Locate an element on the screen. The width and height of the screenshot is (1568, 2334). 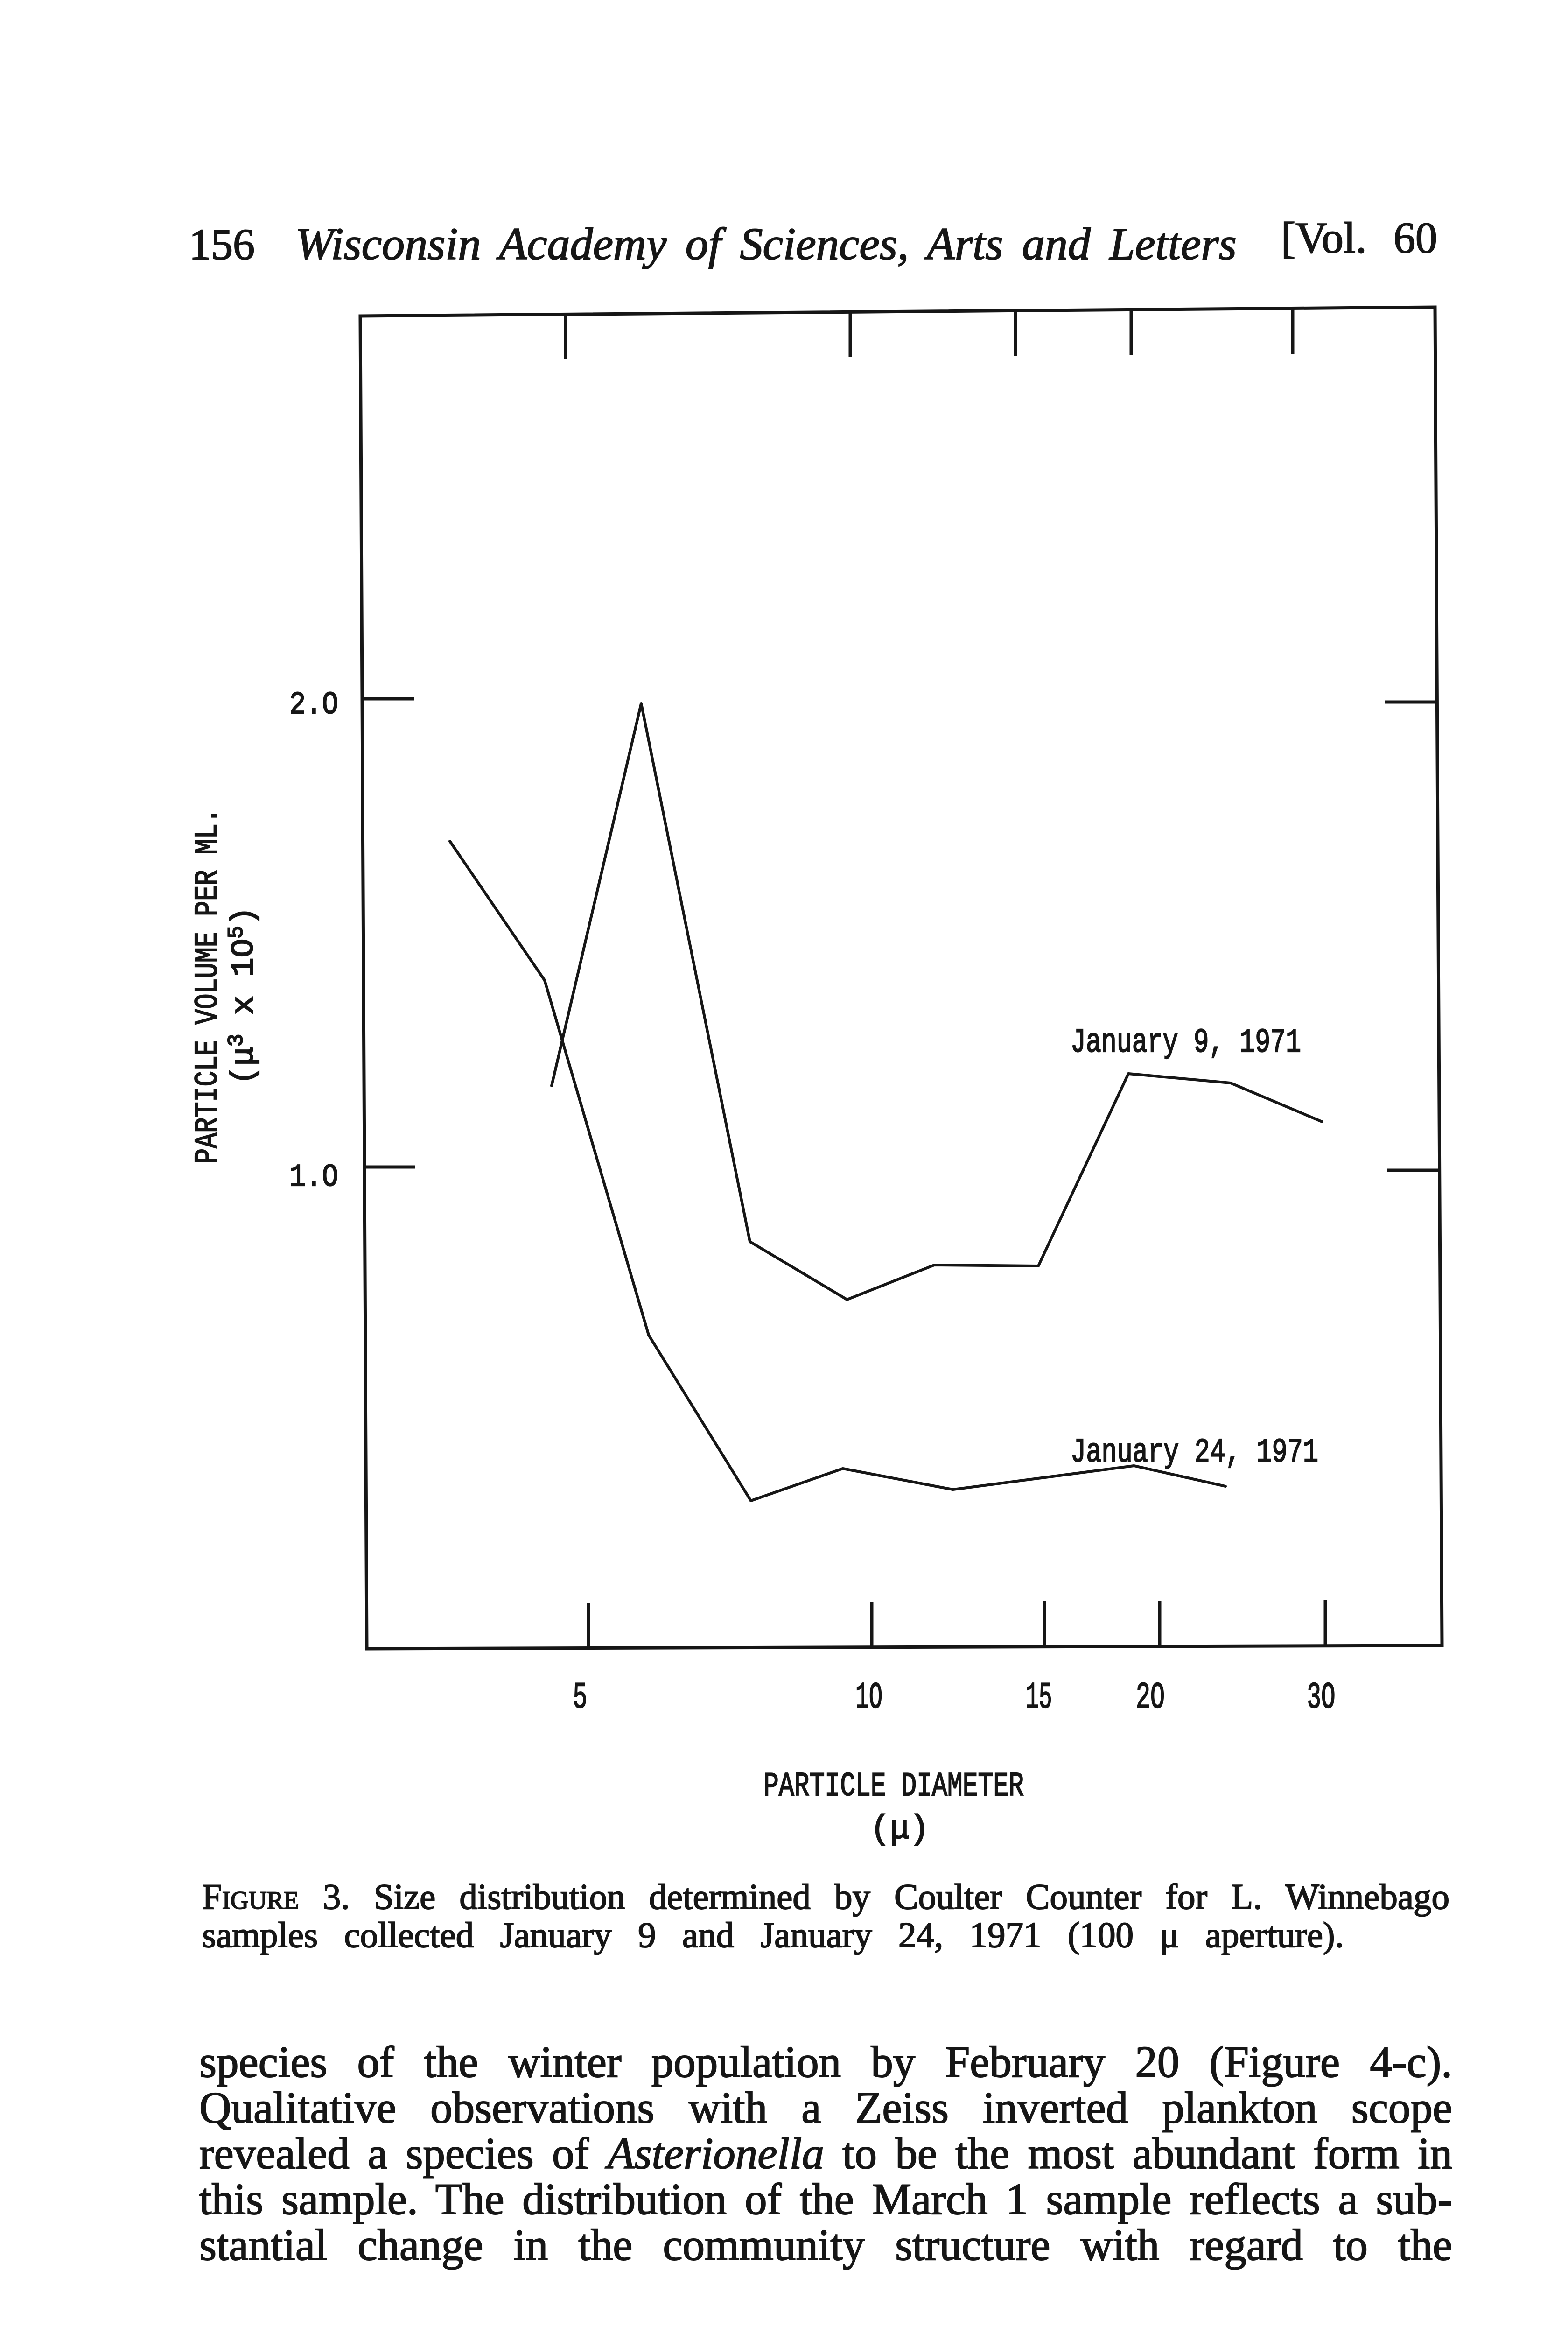
svg-text: 2.O is located at coordinates (313, 705).